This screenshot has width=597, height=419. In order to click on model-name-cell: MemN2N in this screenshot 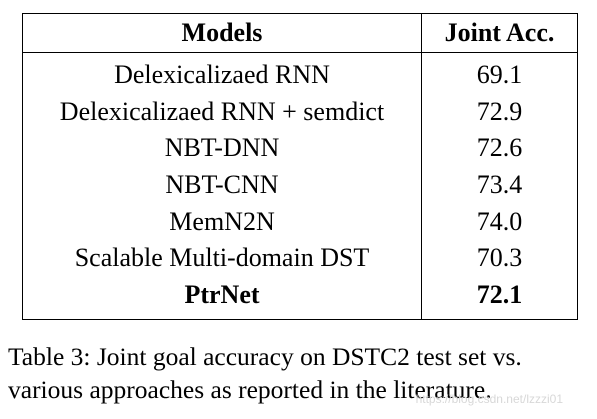, I will do `click(222, 221)`.